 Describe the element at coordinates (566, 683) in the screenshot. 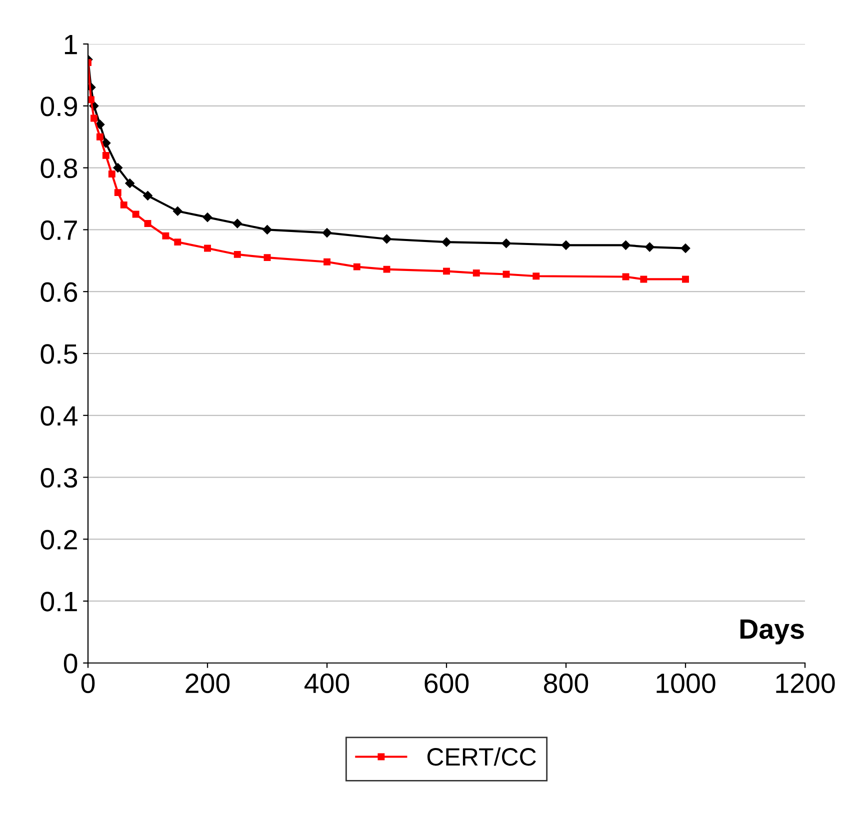

I see `x-tick-label: 800` at that location.